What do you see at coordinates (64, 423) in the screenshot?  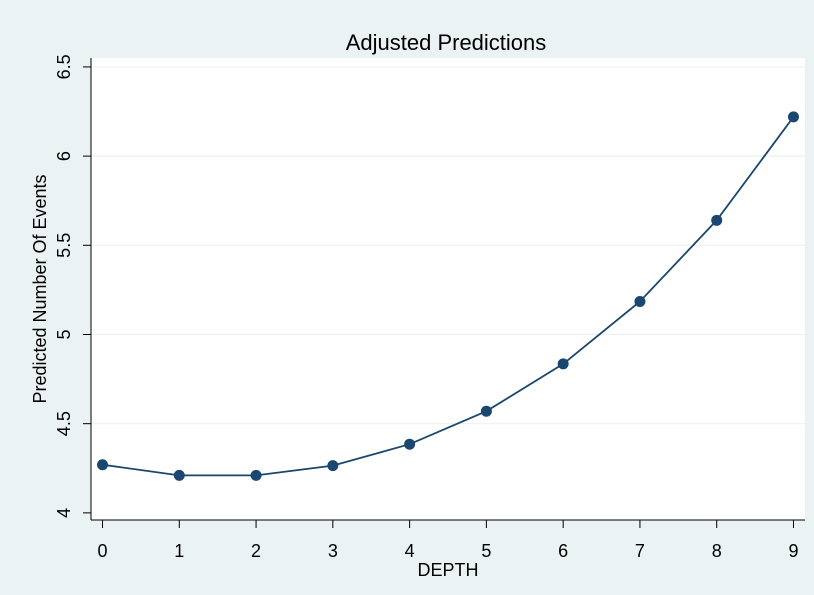 I see `y-tick-label: 4.5` at bounding box center [64, 423].